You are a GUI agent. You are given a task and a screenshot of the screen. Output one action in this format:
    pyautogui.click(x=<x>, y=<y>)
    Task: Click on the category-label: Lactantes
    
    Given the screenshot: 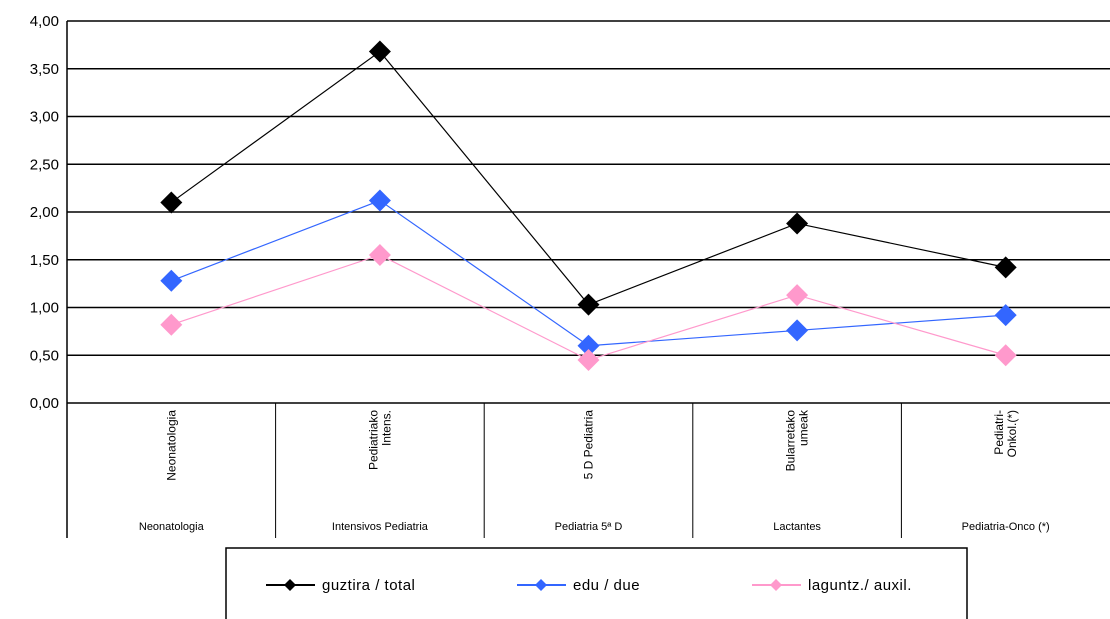 What is the action you would take?
    pyautogui.click(x=797, y=527)
    